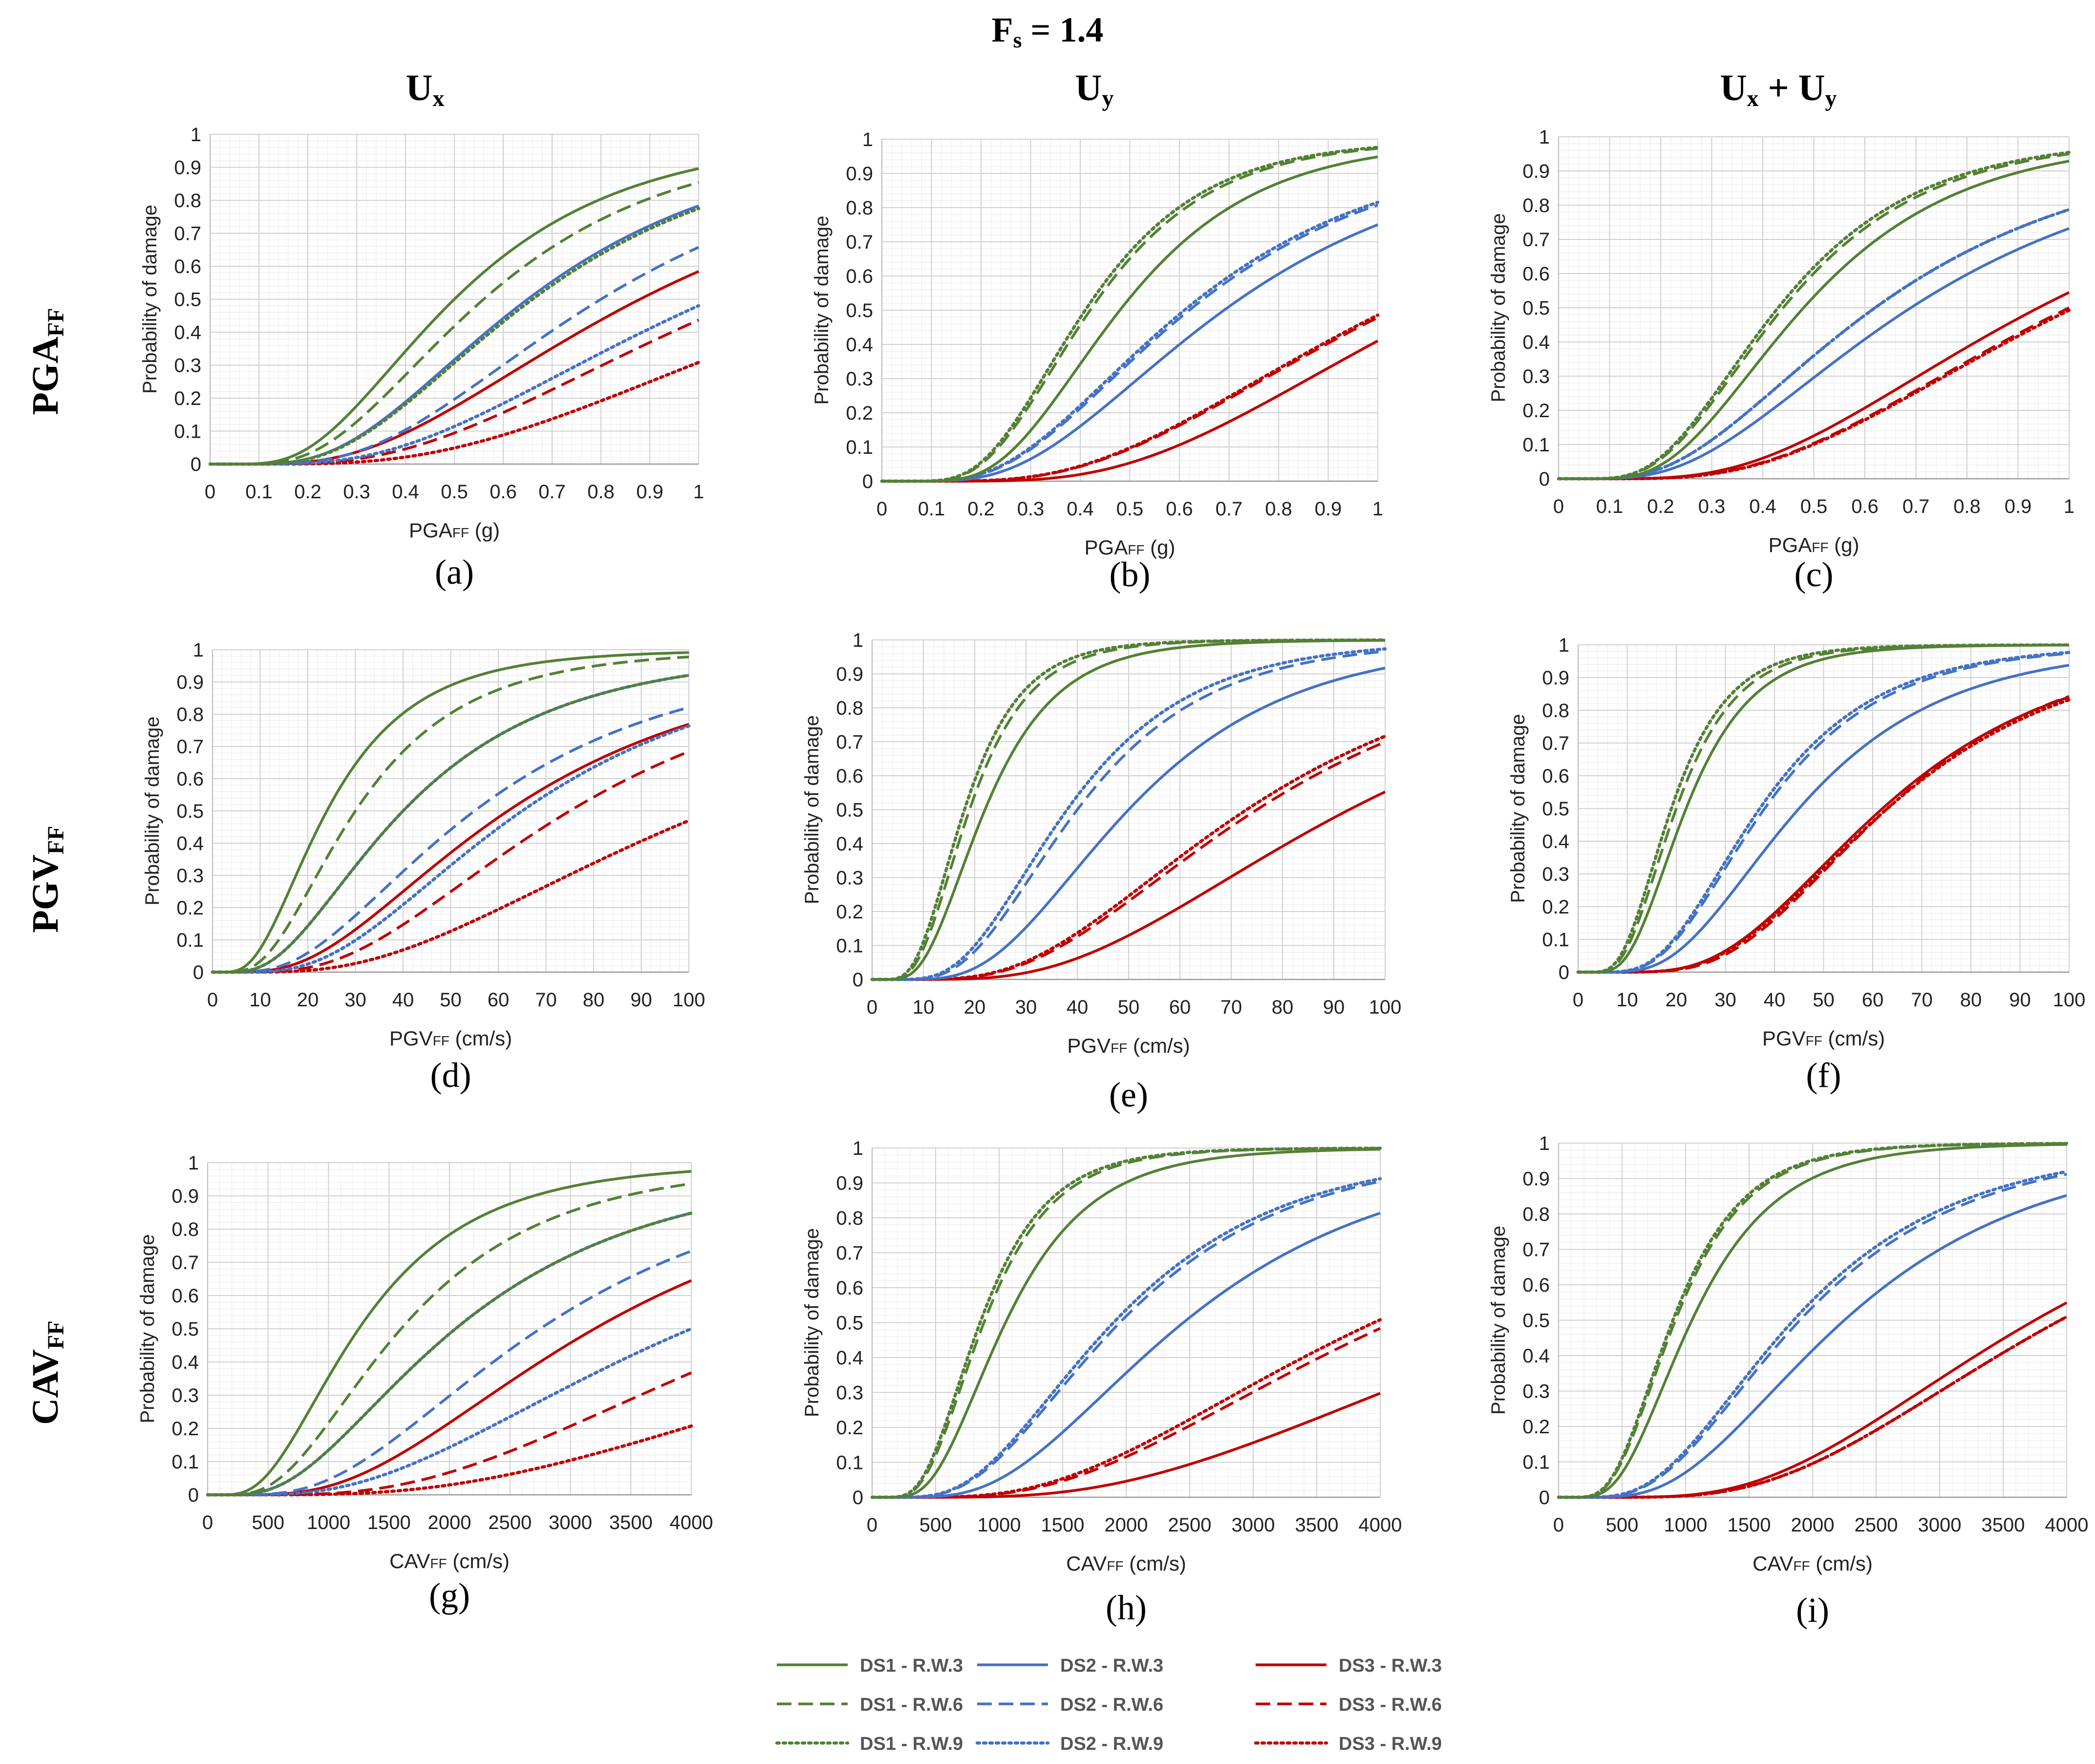 The image size is (2095, 1764). I want to click on panel-label: (a), so click(455, 572).